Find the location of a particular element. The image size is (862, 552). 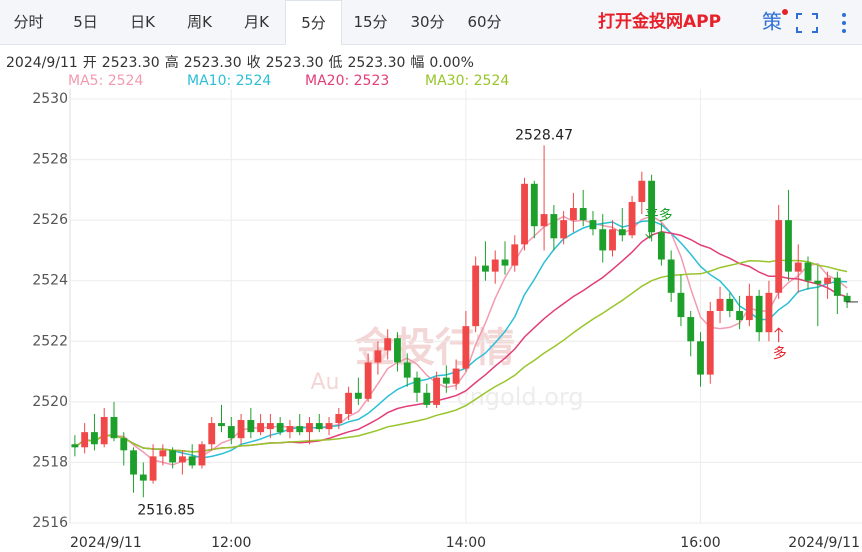

x-tick-label: 2024/9/11 is located at coordinates (106, 543).